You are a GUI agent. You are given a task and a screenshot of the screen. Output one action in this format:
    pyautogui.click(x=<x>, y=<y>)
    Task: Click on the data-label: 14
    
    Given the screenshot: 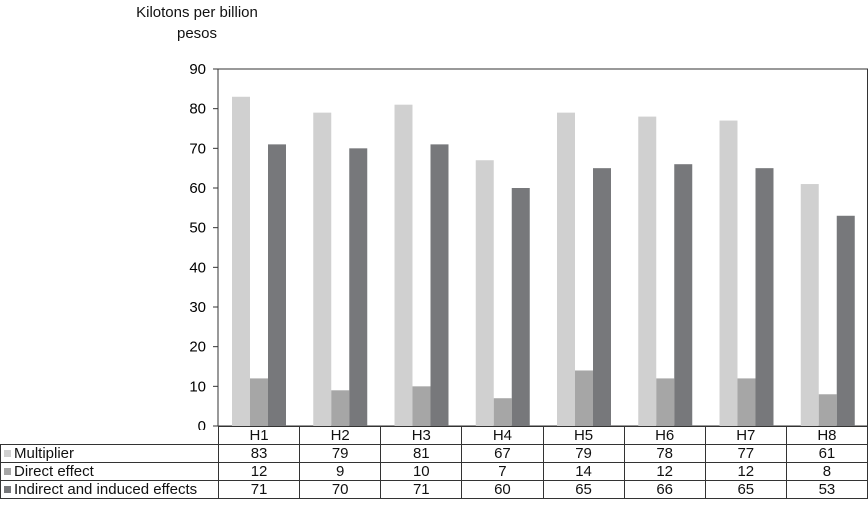 What is the action you would take?
    pyautogui.click(x=583, y=471)
    